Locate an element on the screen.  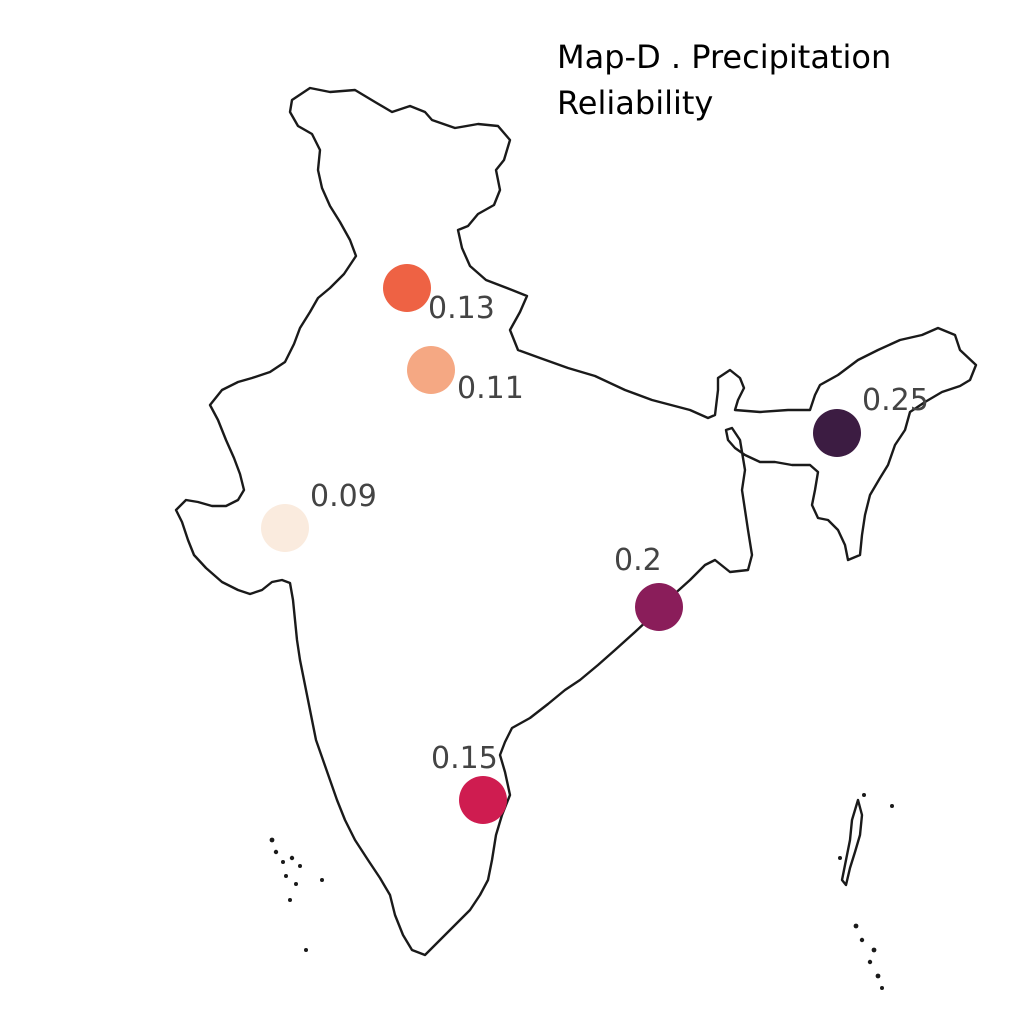
marker-value-label: 0.13 is located at coordinates (461, 308).